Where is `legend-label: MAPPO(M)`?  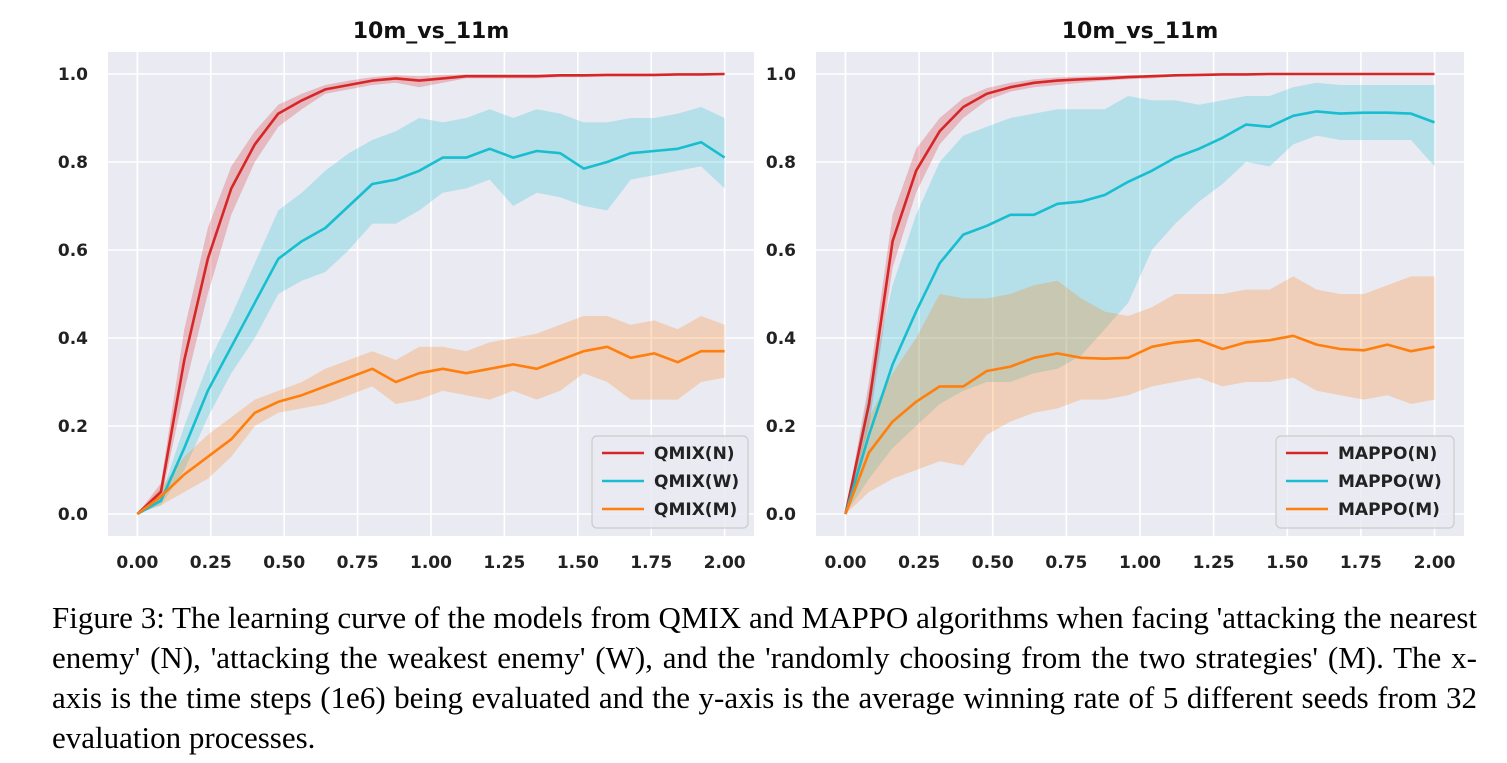
legend-label: MAPPO(M) is located at coordinates (1389, 510).